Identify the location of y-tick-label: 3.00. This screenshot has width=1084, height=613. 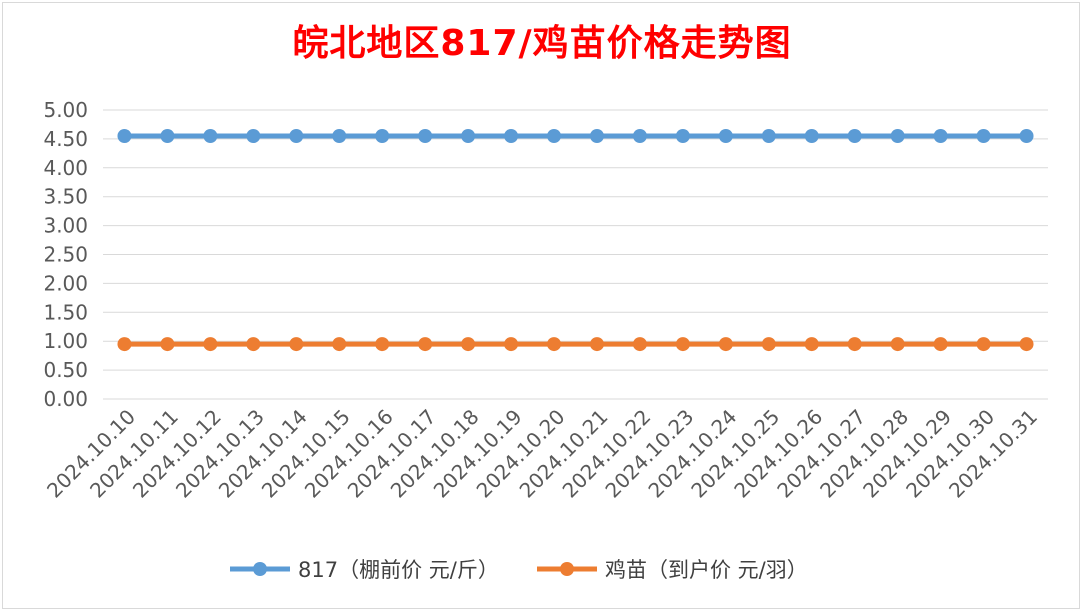
(65, 226).